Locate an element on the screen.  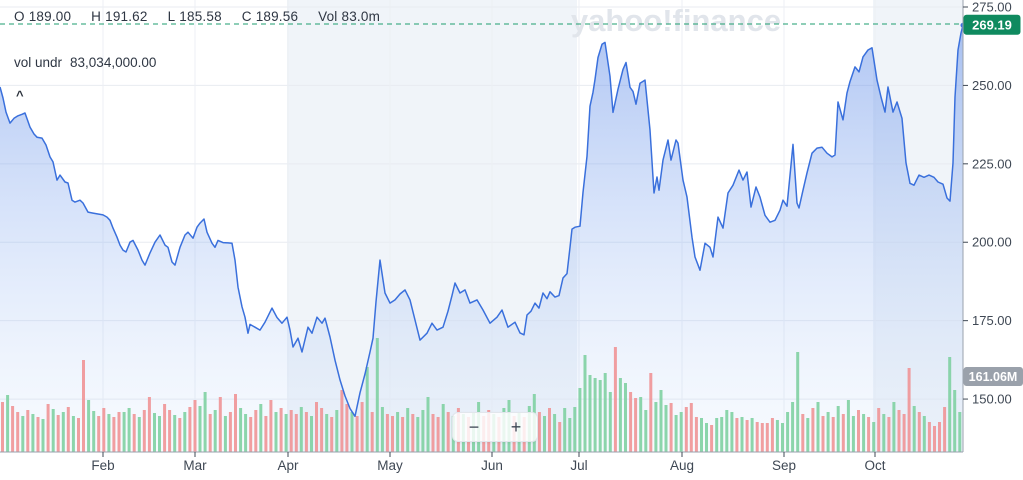
zoom-control: − + is located at coordinates (495, 427).